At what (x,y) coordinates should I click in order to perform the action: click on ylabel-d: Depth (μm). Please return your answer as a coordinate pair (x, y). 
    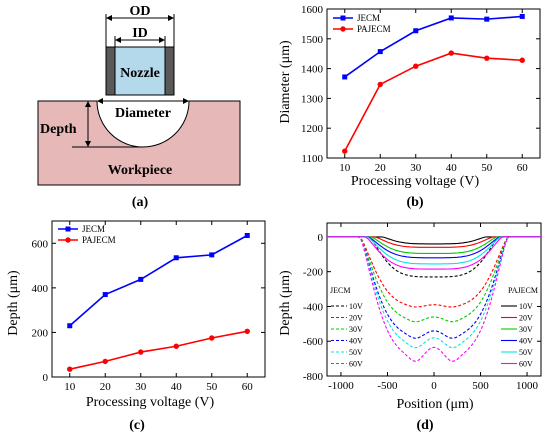
    Looking at the image, I should click on (285, 303).